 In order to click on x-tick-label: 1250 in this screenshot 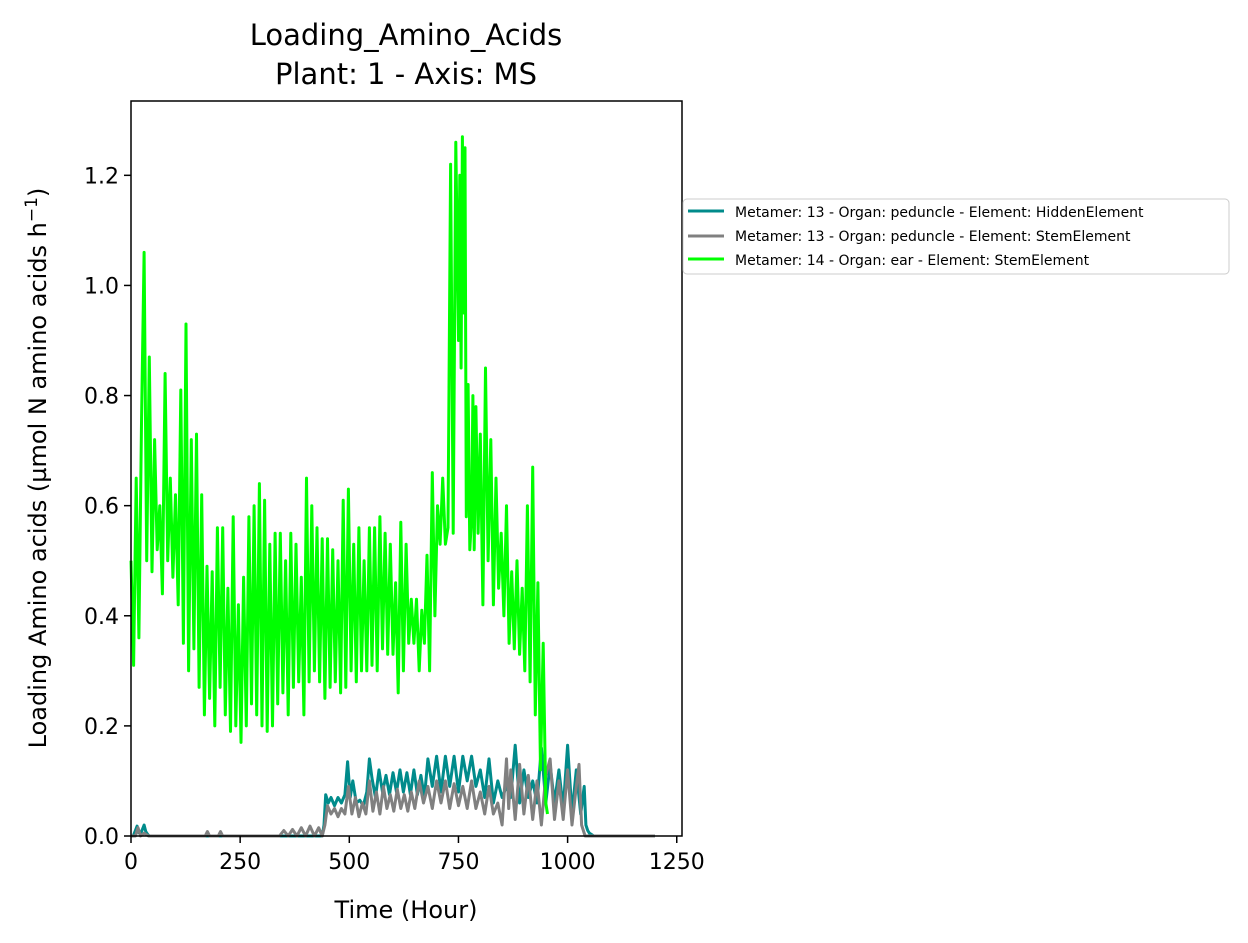, I will do `click(677, 862)`.